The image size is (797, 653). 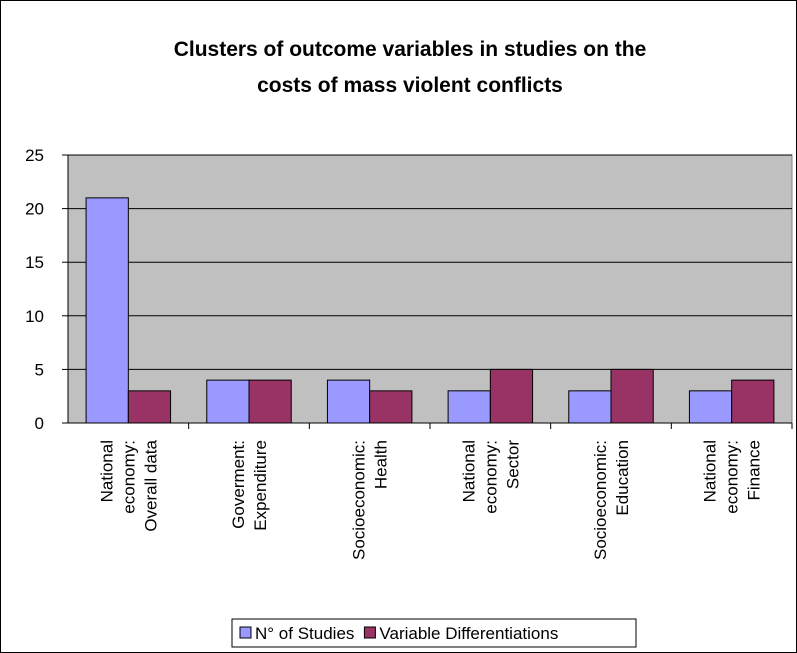 I want to click on x-tick-label: Expenditure, so click(x=260, y=485).